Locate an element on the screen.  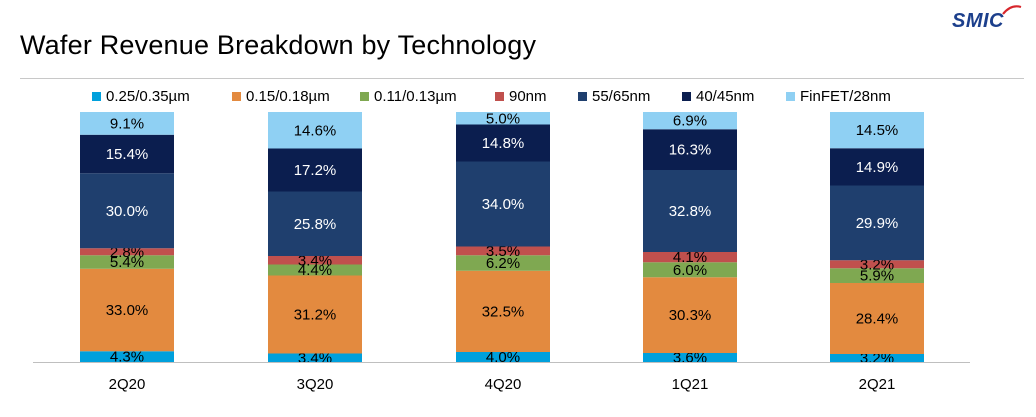
data-label: 29.9% is located at coordinates (877, 223).